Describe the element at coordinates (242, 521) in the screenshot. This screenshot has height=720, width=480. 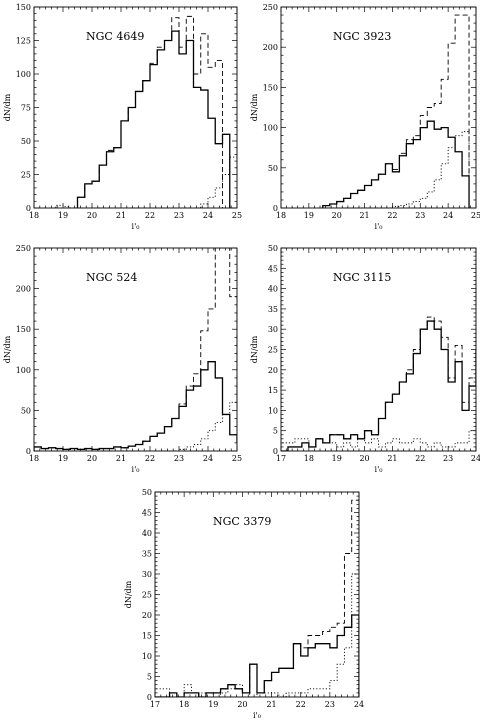
I see `panel-label: NGC 3379` at that location.